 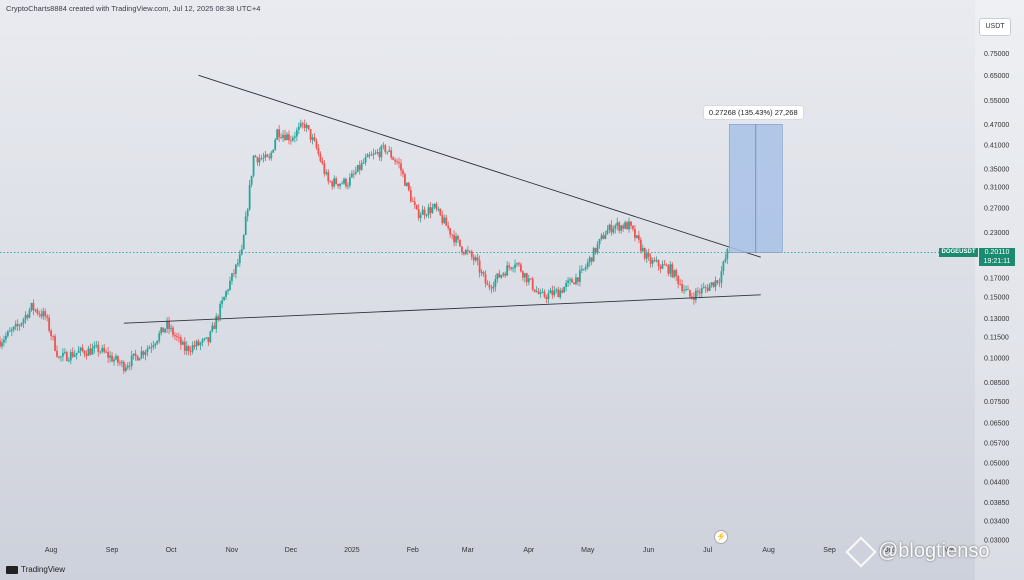 What do you see at coordinates (996, 233) in the screenshot?
I see `y-tick-label: 0.23000` at bounding box center [996, 233].